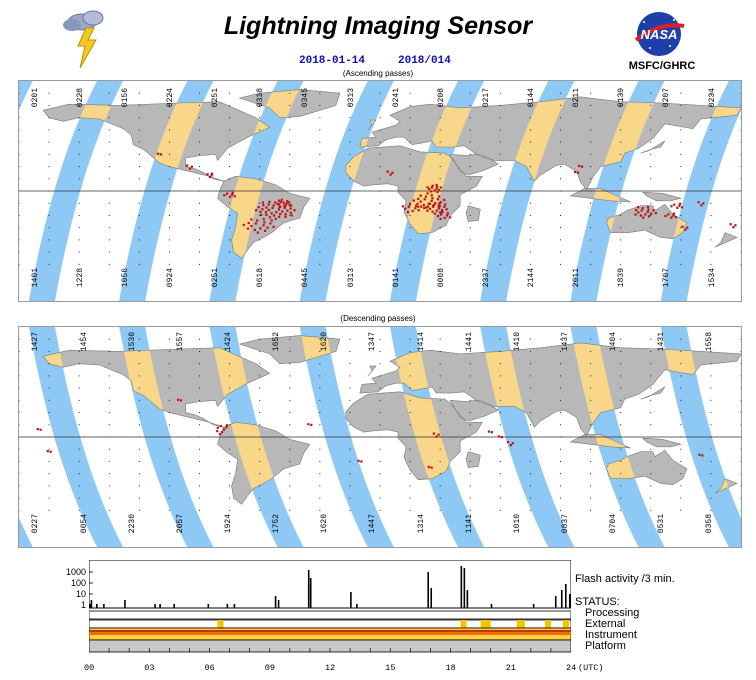 The width and height of the screenshot is (756, 680). I want to click on utc-tick-label: 21, so click(510, 668).